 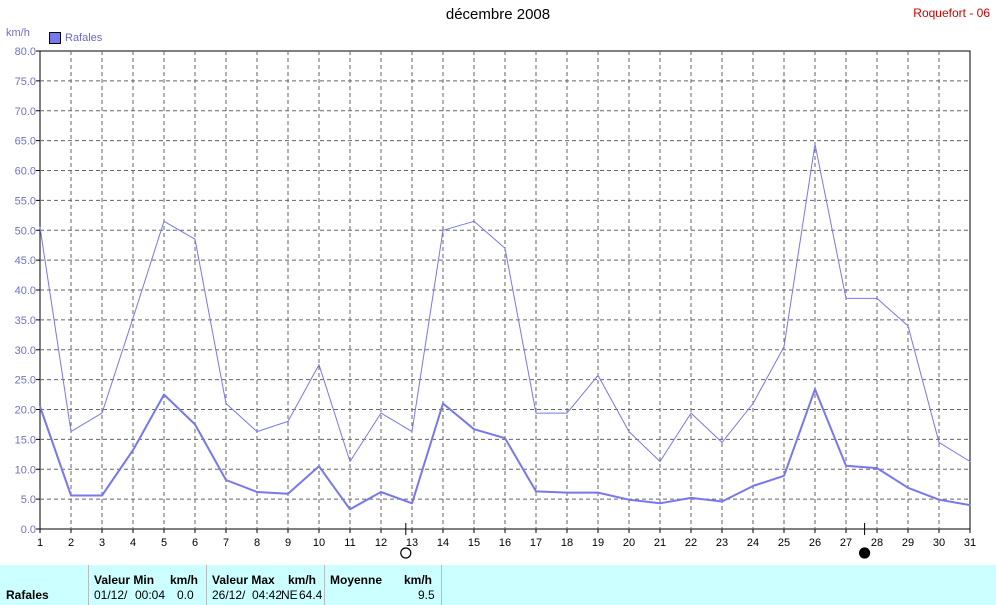 What do you see at coordinates (815, 543) in the screenshot?
I see `x-tick-label: 26` at bounding box center [815, 543].